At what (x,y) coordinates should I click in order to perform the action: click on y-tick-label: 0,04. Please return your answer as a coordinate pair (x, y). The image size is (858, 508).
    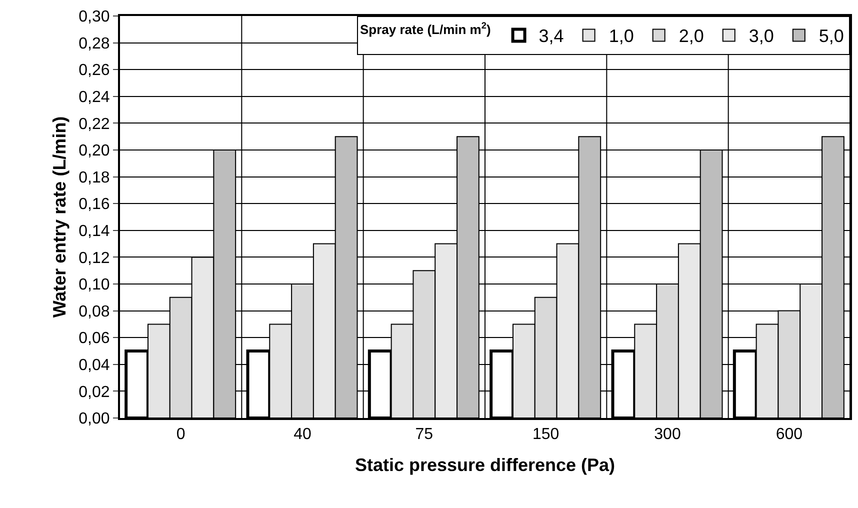
    Looking at the image, I should click on (94, 365).